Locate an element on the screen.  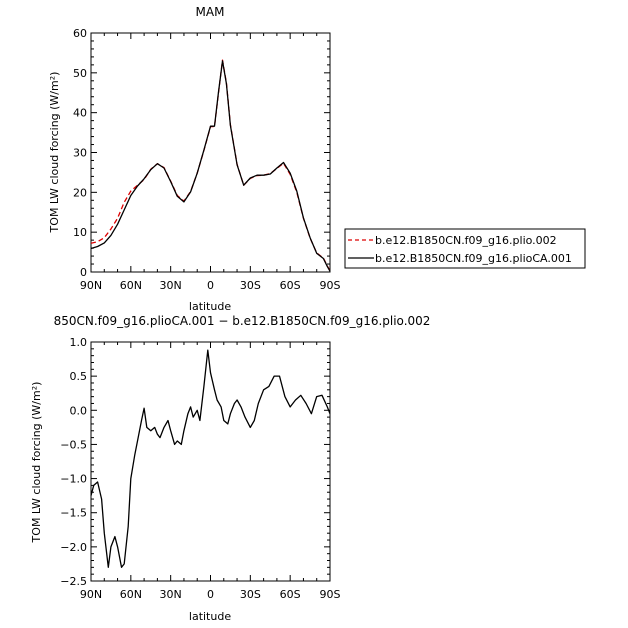
bottom-x-tick-label: 90S is located at coordinates (330, 594).